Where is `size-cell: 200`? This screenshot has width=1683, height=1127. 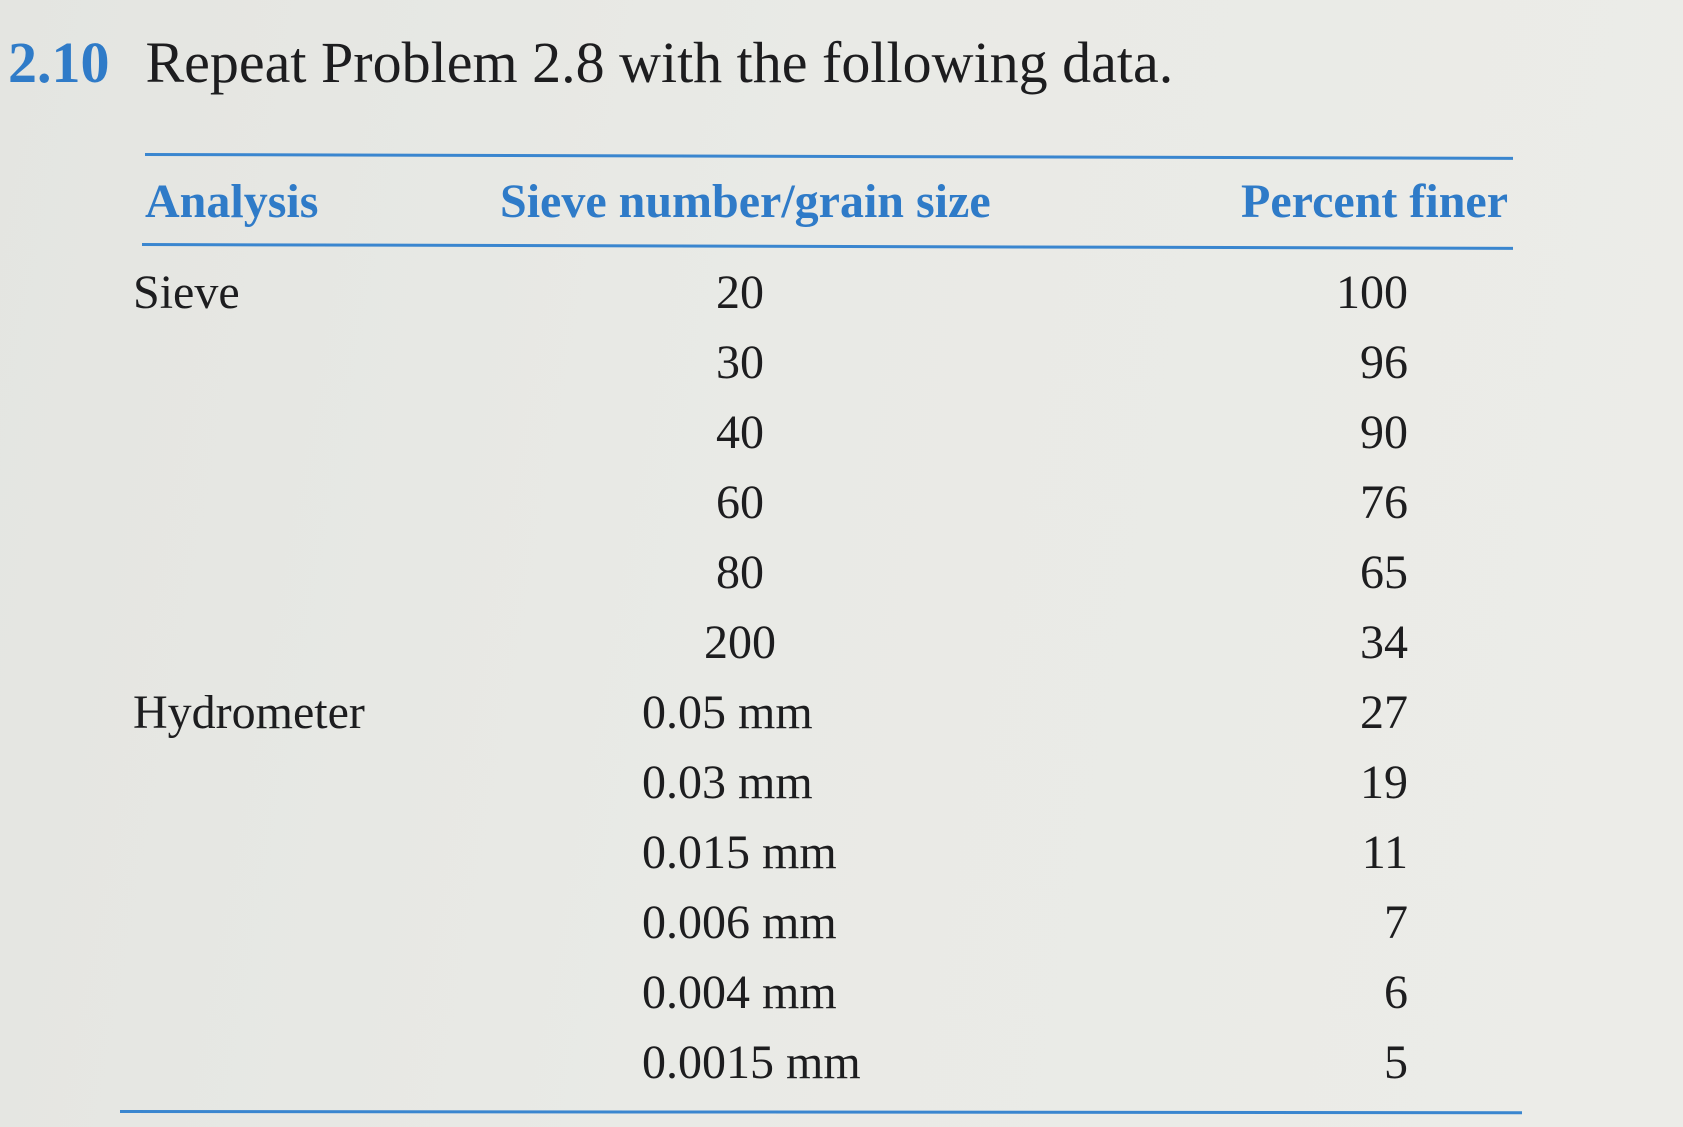 size-cell: 200 is located at coordinates (740, 642).